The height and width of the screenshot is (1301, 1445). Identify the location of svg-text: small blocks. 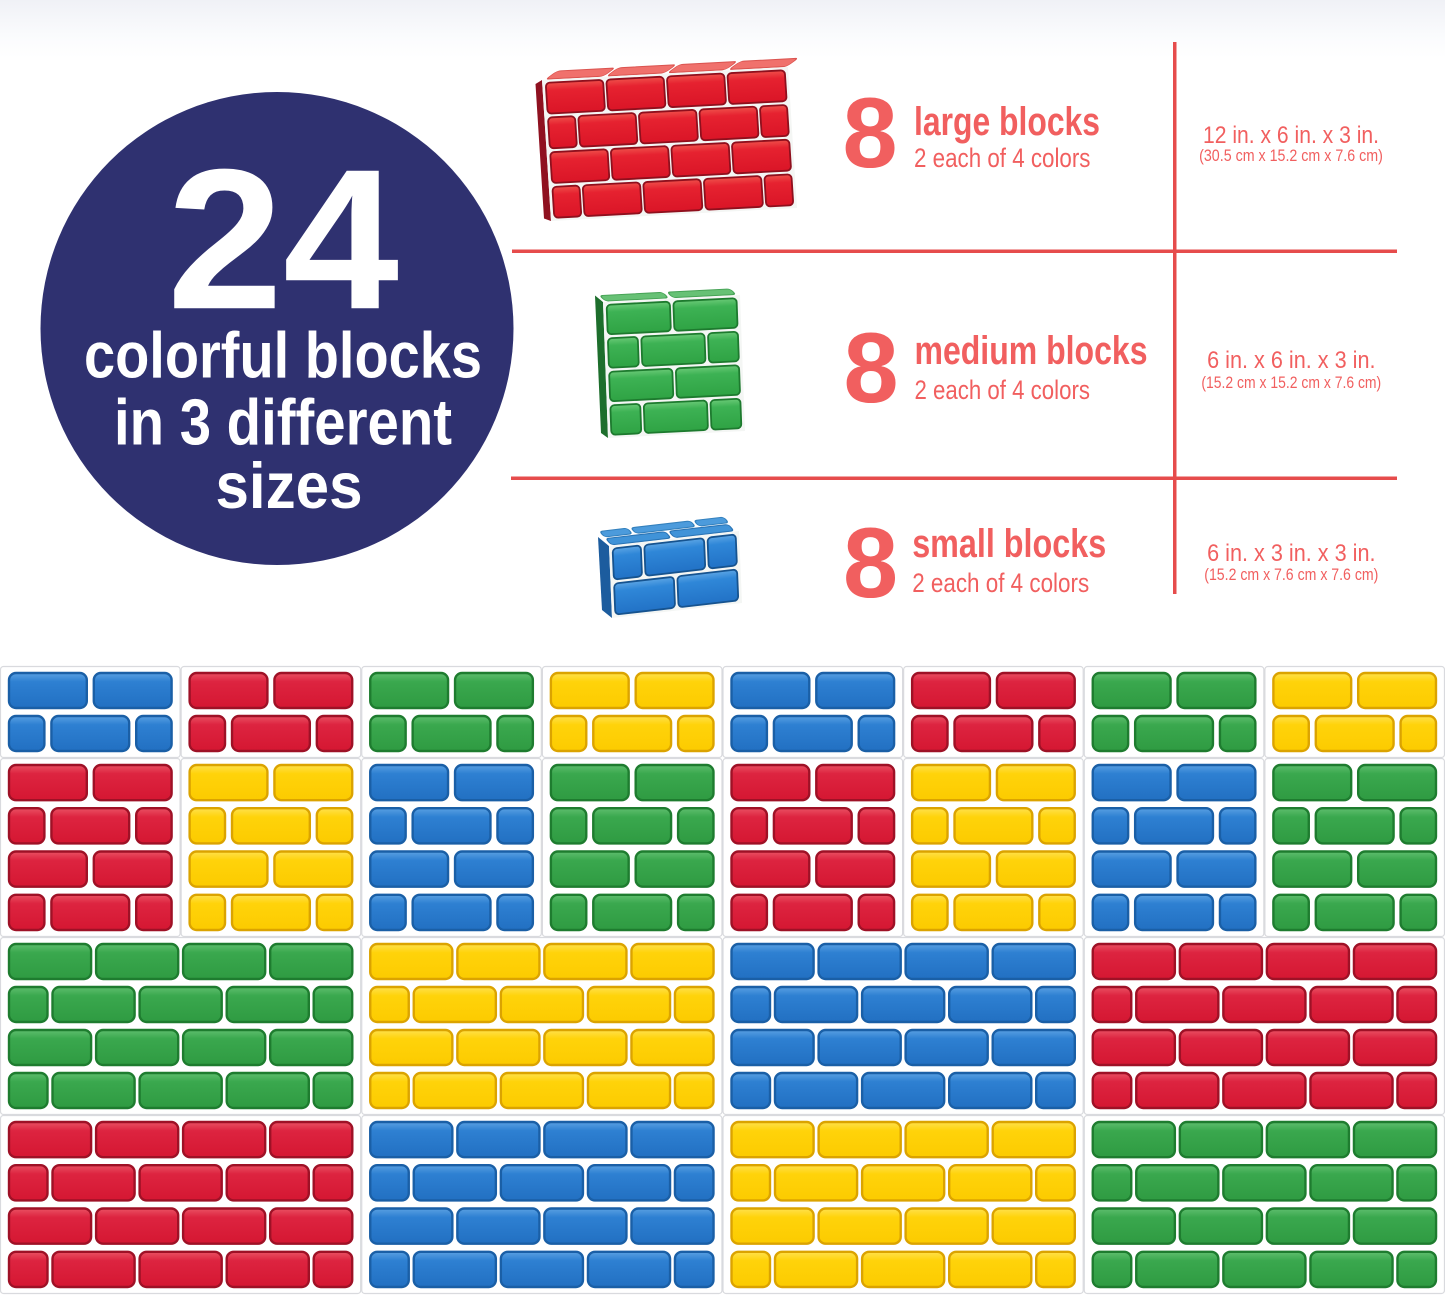
(1009, 544).